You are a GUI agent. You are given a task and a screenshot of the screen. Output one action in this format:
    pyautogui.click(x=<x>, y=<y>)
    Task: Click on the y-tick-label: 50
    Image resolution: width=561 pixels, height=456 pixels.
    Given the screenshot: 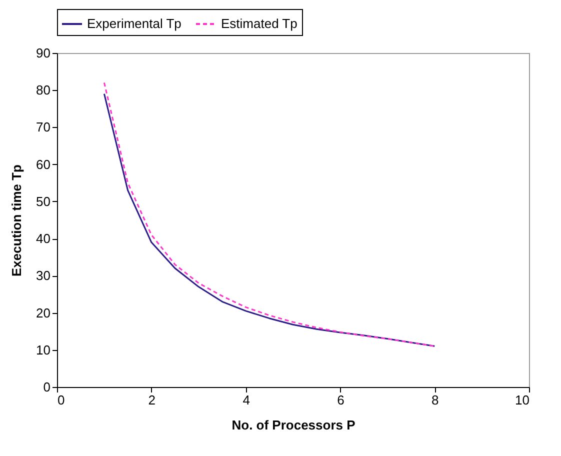 What is the action you would take?
    pyautogui.click(x=43, y=201)
    